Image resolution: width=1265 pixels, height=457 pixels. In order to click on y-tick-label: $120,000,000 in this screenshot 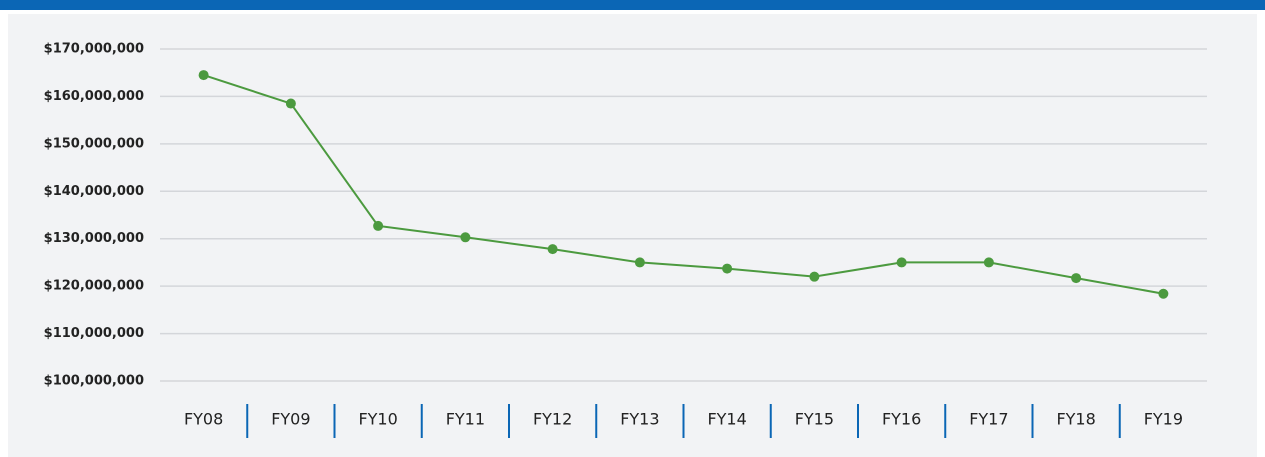, I will do `click(94, 286)`.